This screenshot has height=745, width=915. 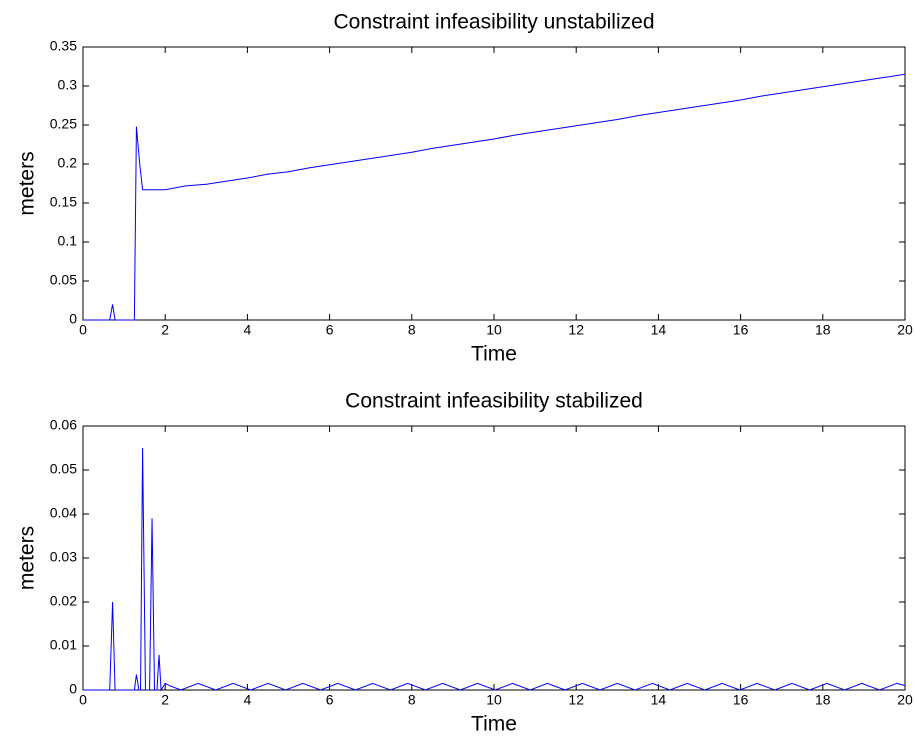 What do you see at coordinates (63, 557) in the screenshot?
I see `y-tick-label: 0.03` at bounding box center [63, 557].